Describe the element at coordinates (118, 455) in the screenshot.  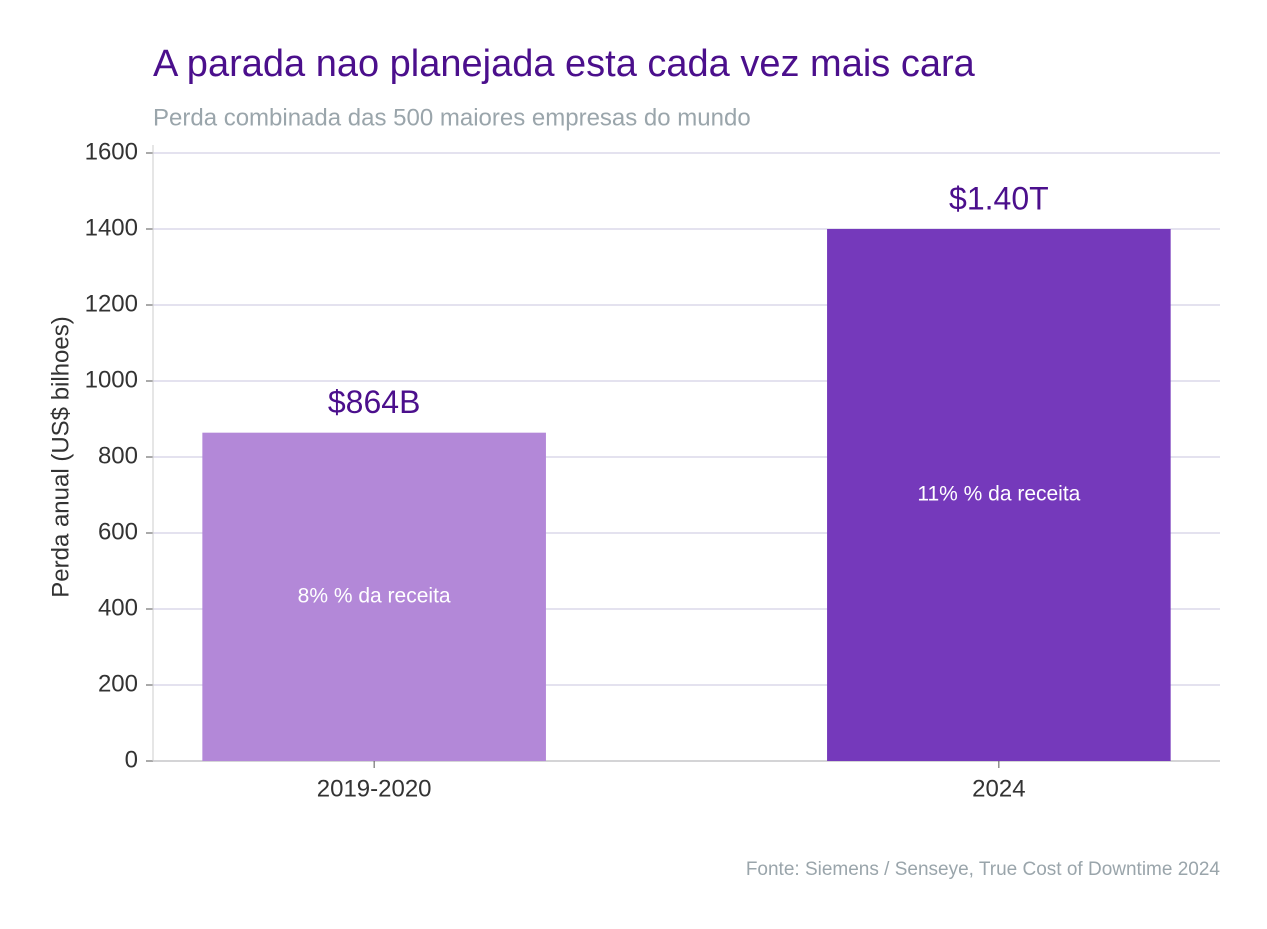
I see `y-tick-label: 800` at that location.